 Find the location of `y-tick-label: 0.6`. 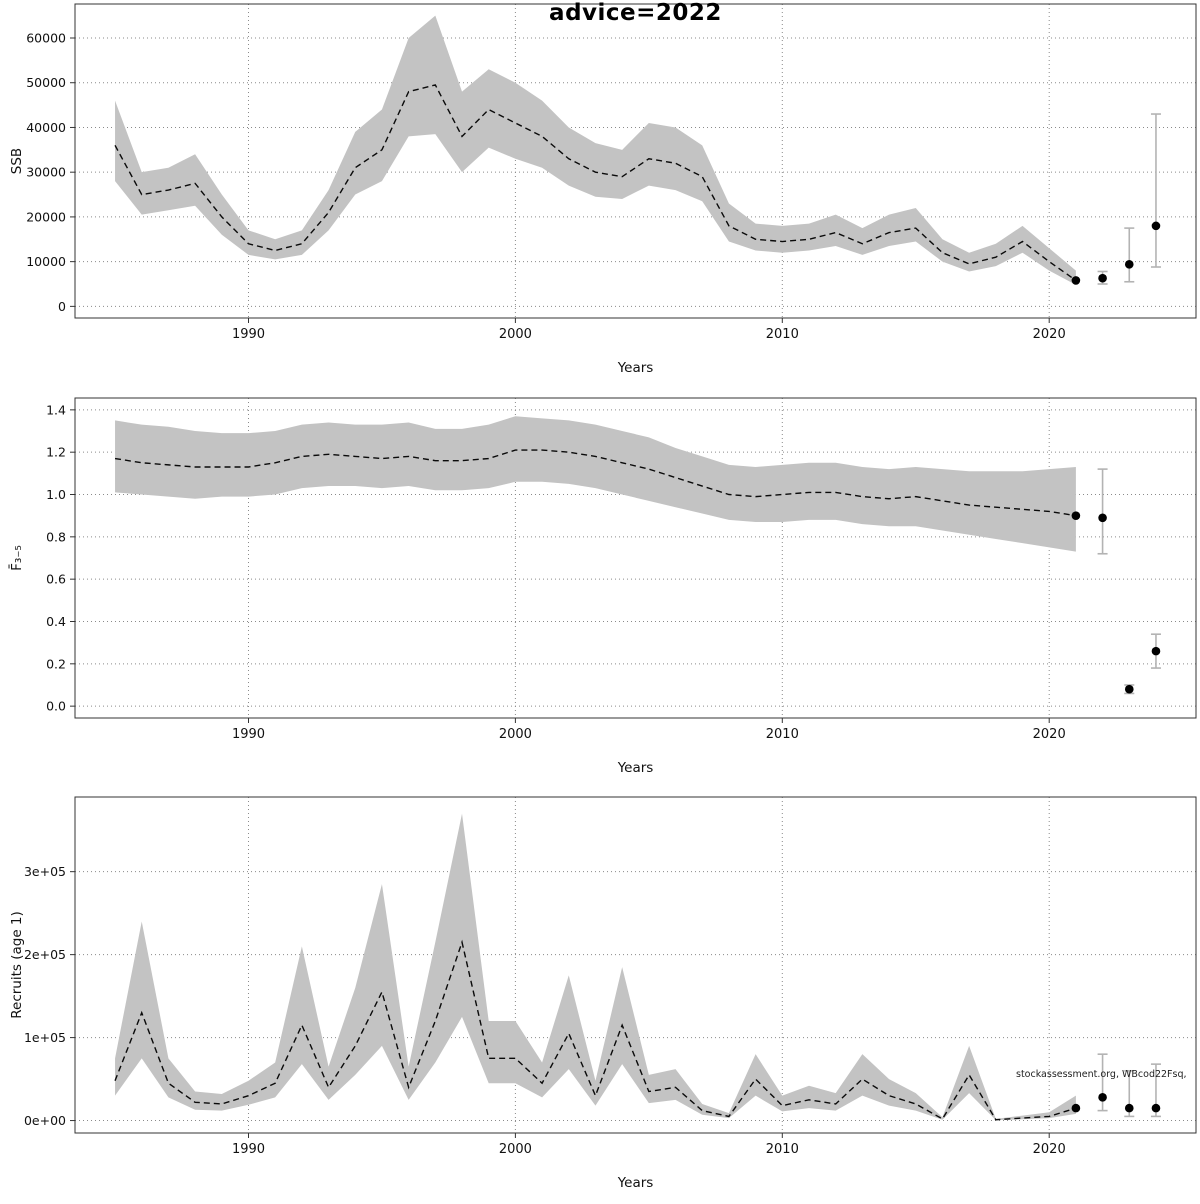

y-tick-label: 0.6 is located at coordinates (56, 579).